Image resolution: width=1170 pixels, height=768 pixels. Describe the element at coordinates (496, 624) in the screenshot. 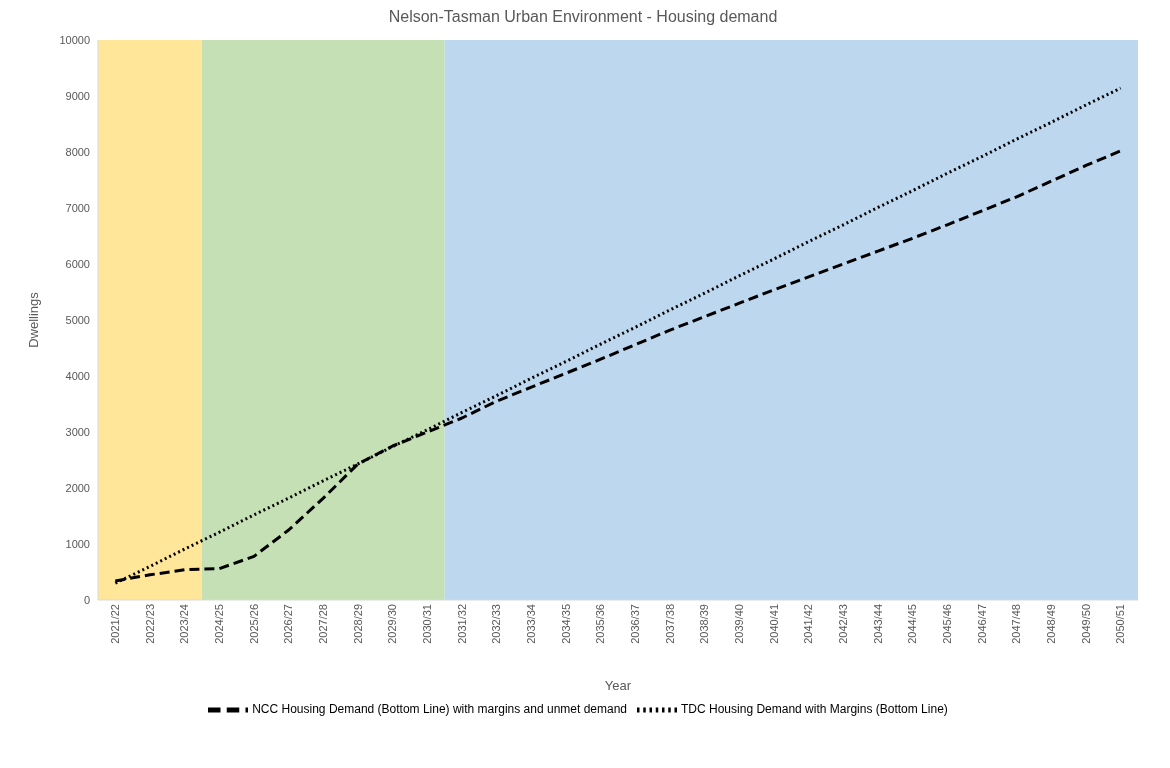

I see `x-tick-label: 2032/33` at that location.